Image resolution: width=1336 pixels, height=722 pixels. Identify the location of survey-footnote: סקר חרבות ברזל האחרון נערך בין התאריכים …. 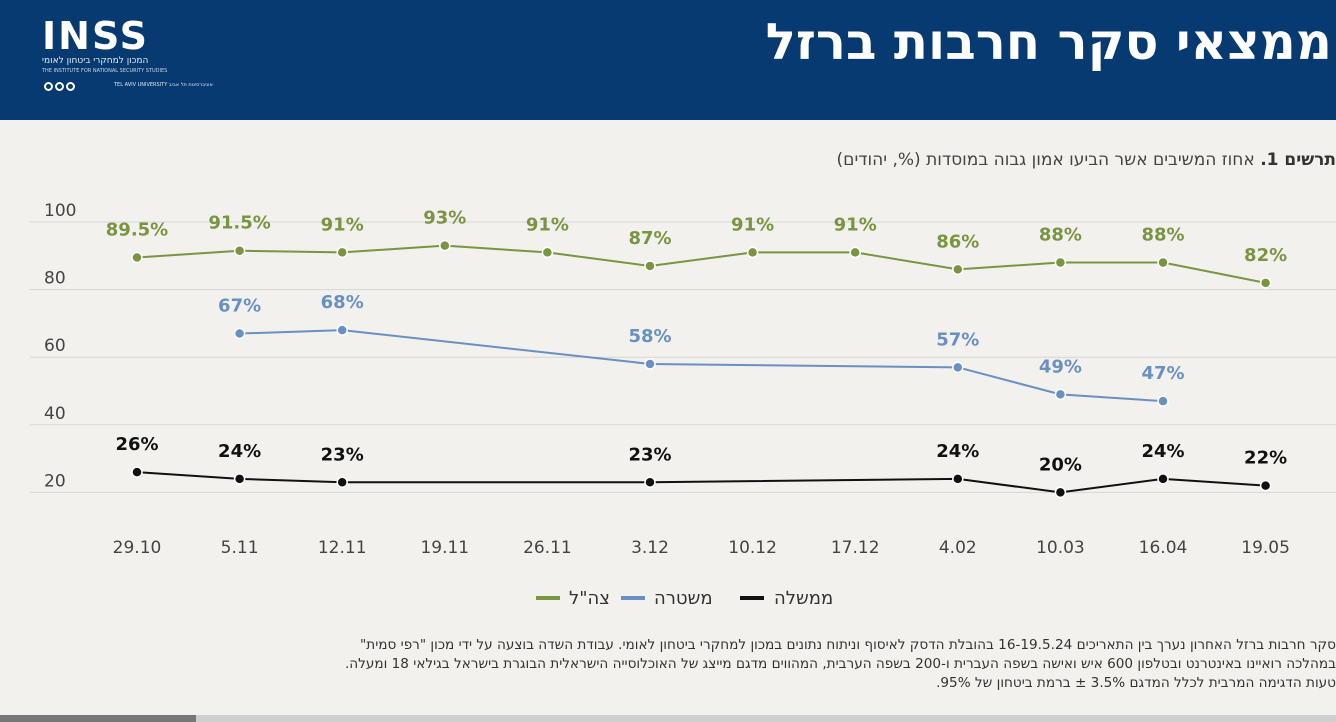
(668, 664).